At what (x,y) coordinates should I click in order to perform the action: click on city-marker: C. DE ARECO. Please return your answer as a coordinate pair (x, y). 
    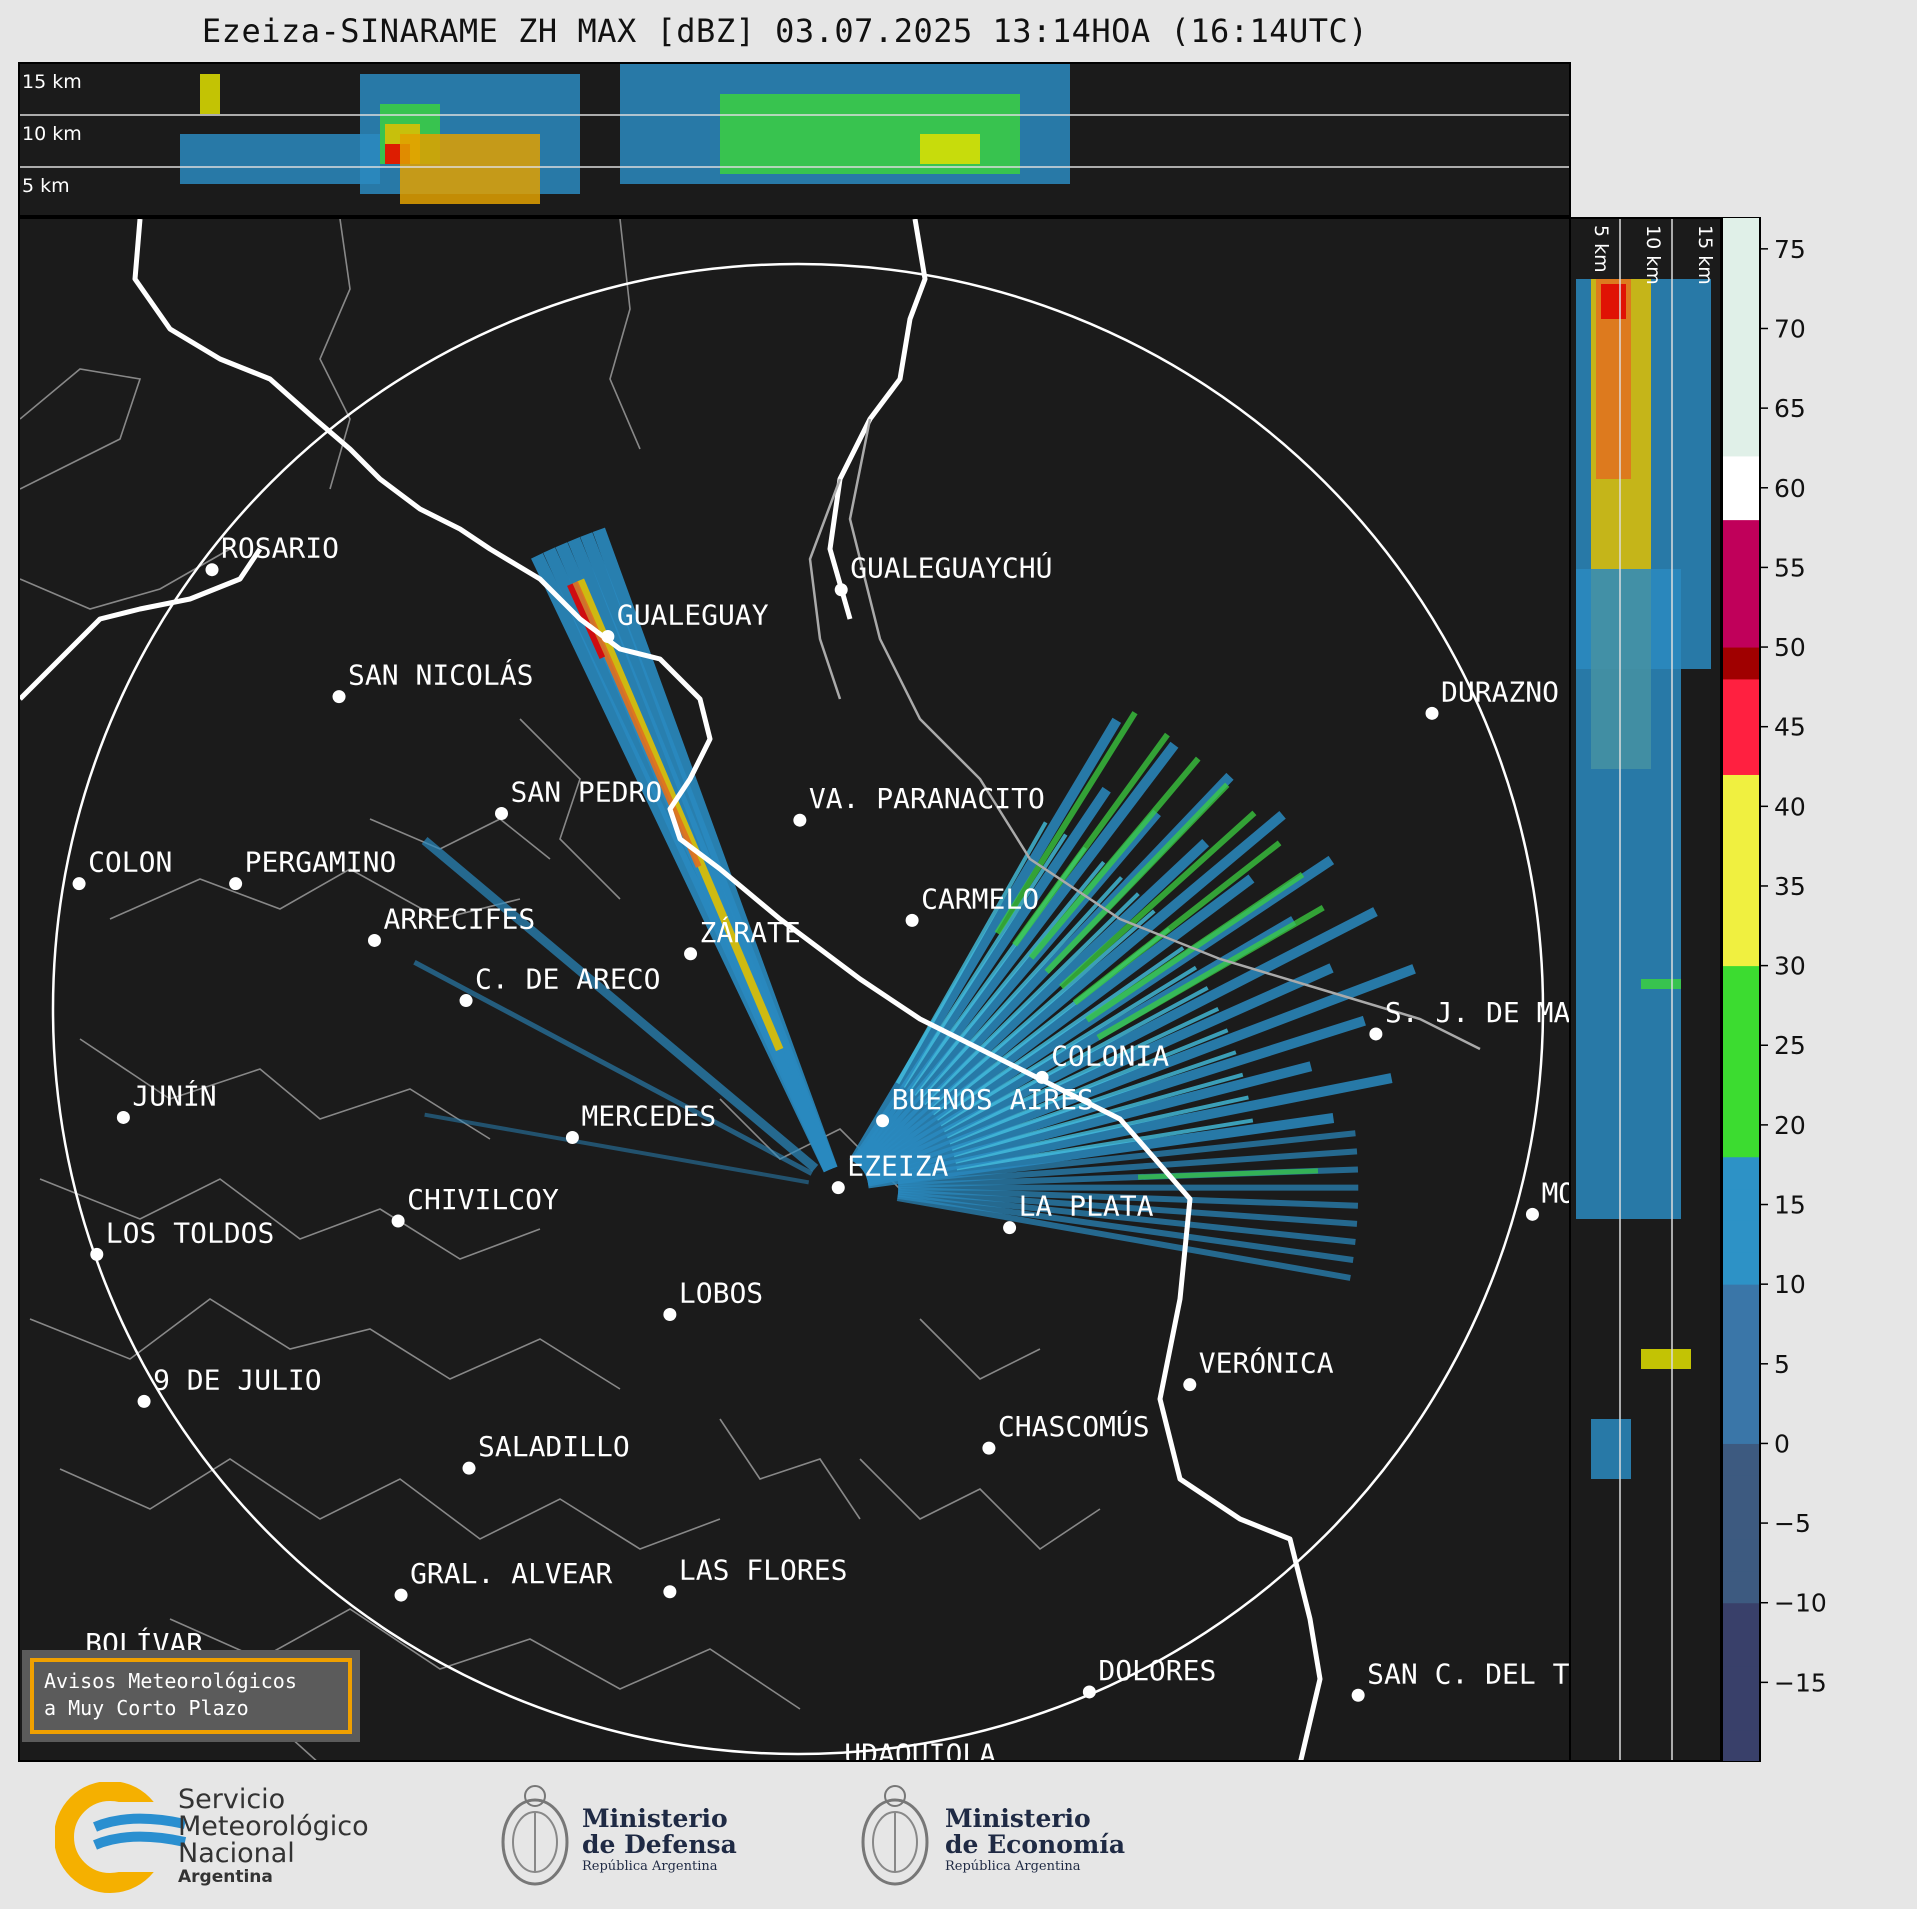
    Looking at the image, I should click on (560, 985).